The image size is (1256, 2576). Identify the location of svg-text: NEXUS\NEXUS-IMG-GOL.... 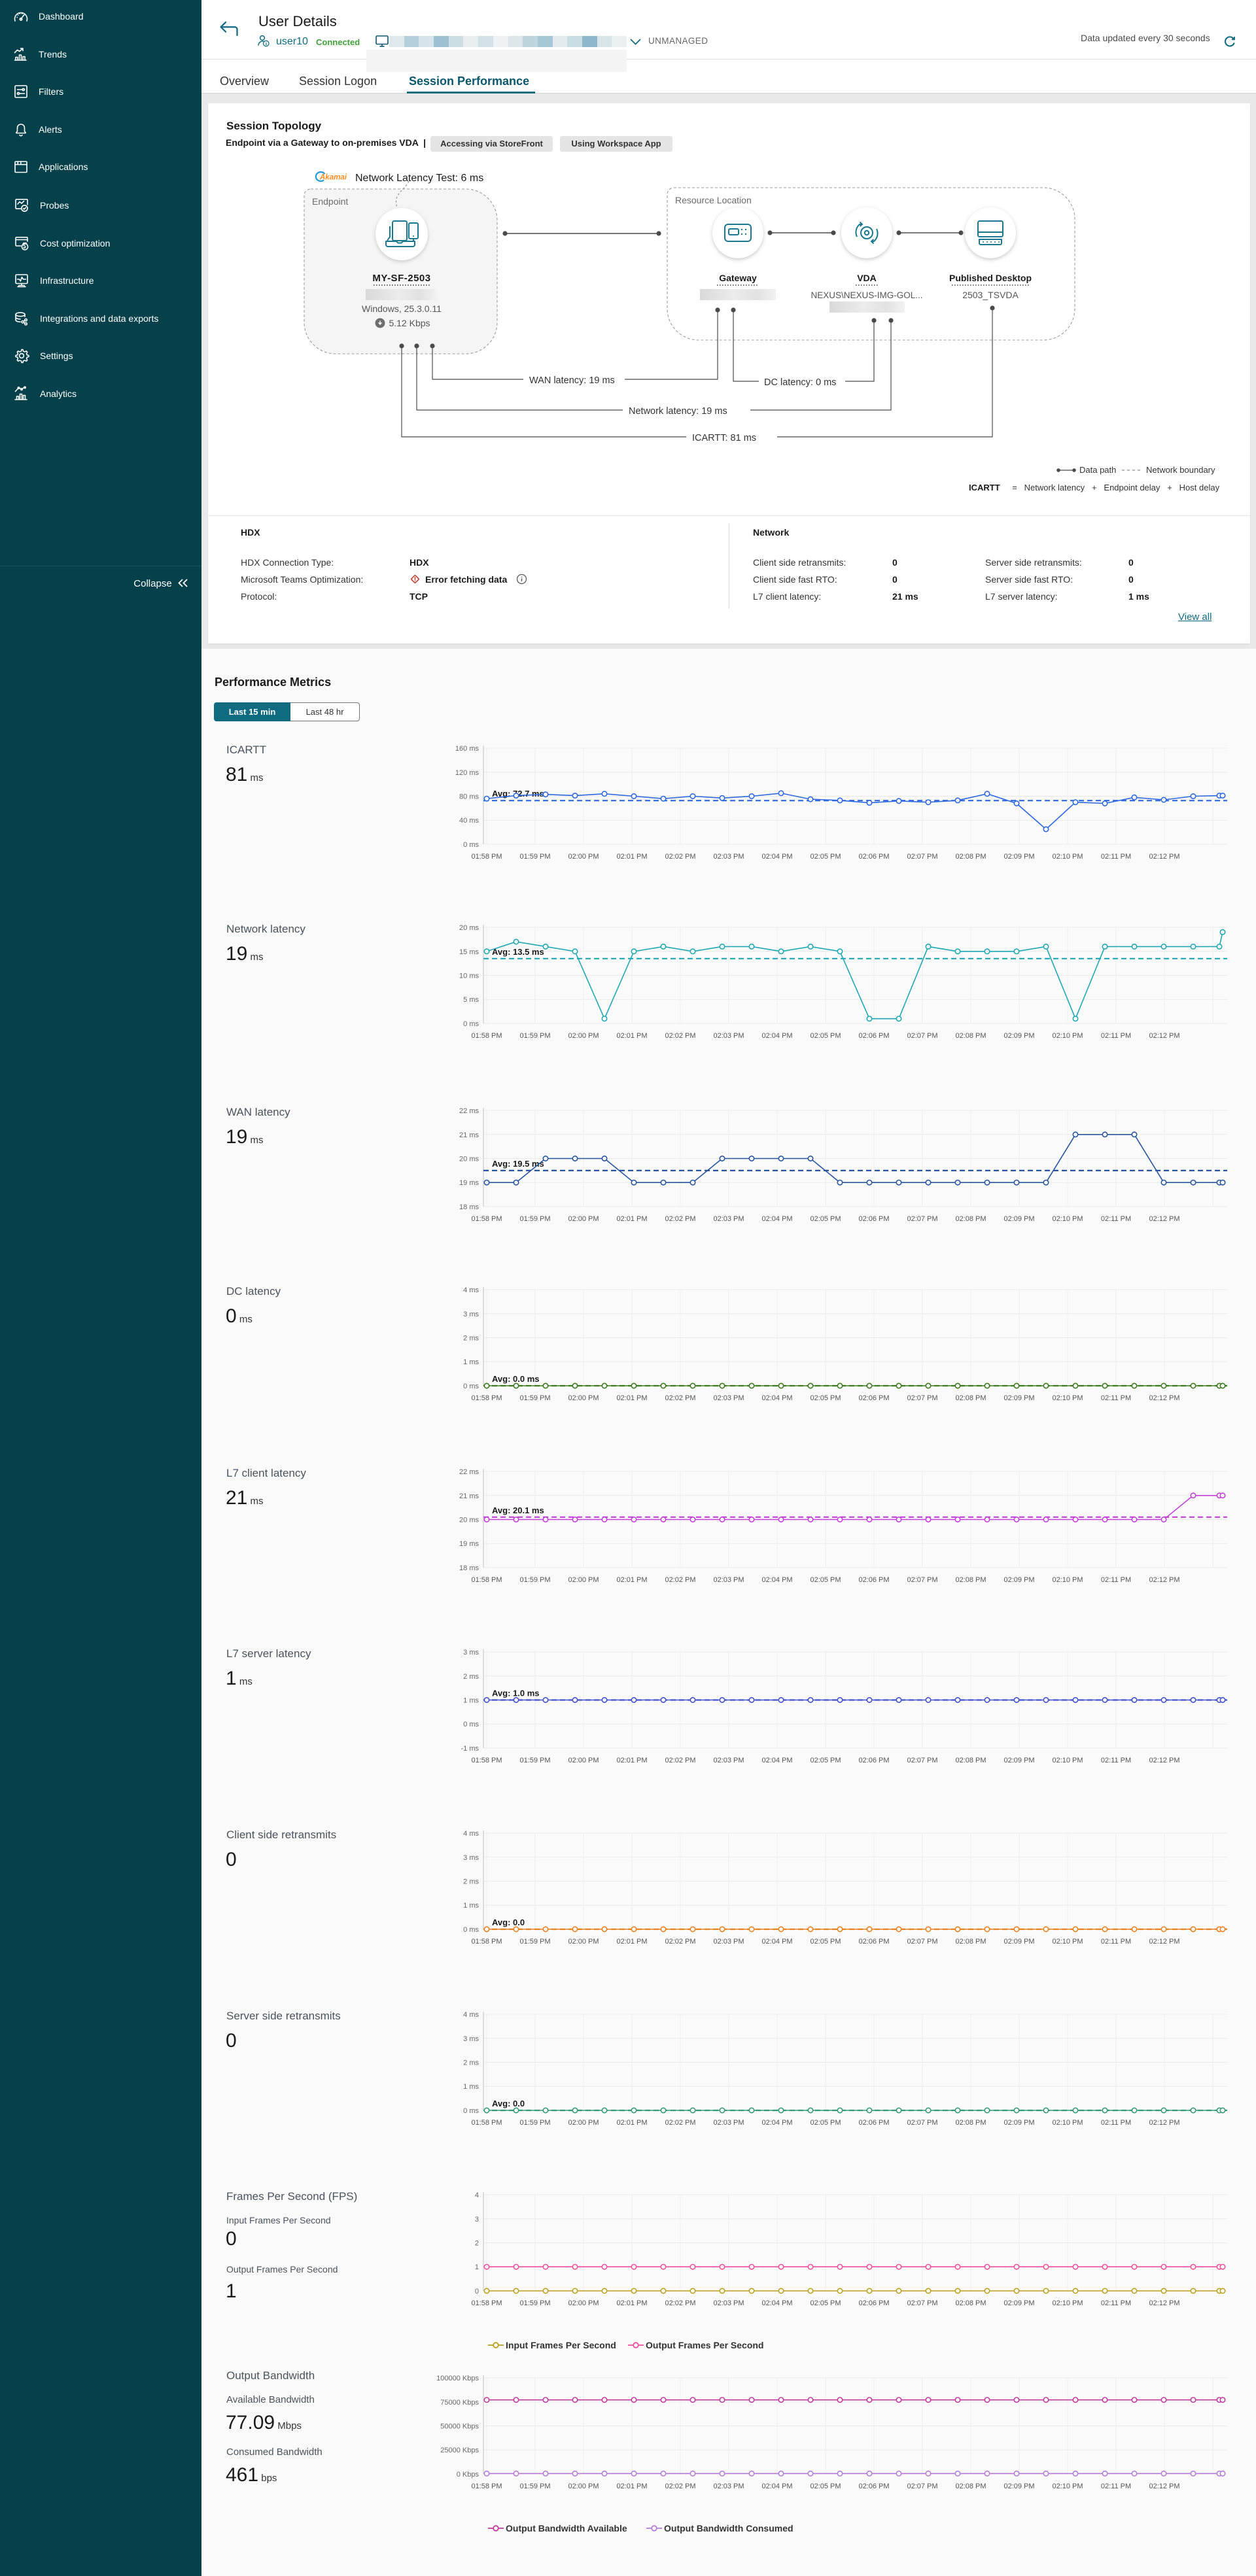
(866, 295).